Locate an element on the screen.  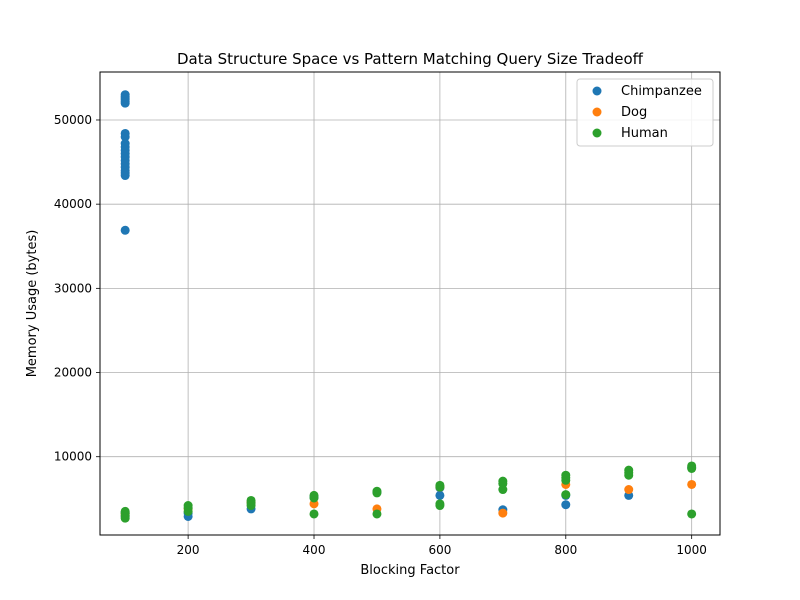
legend: Chimpanzee Dog Human is located at coordinates (645, 112).